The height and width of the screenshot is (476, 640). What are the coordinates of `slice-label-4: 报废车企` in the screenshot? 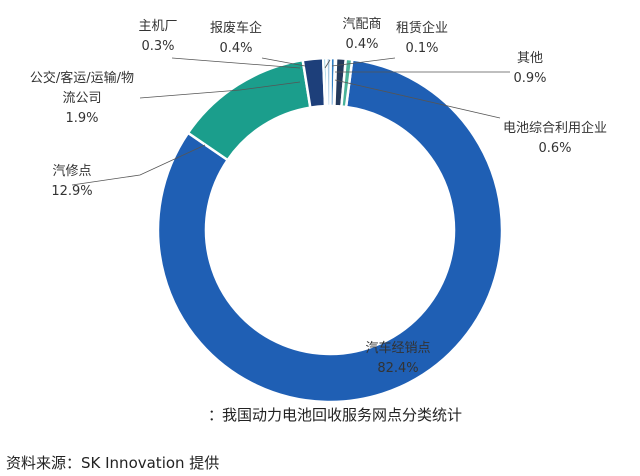 It's located at (236, 28).